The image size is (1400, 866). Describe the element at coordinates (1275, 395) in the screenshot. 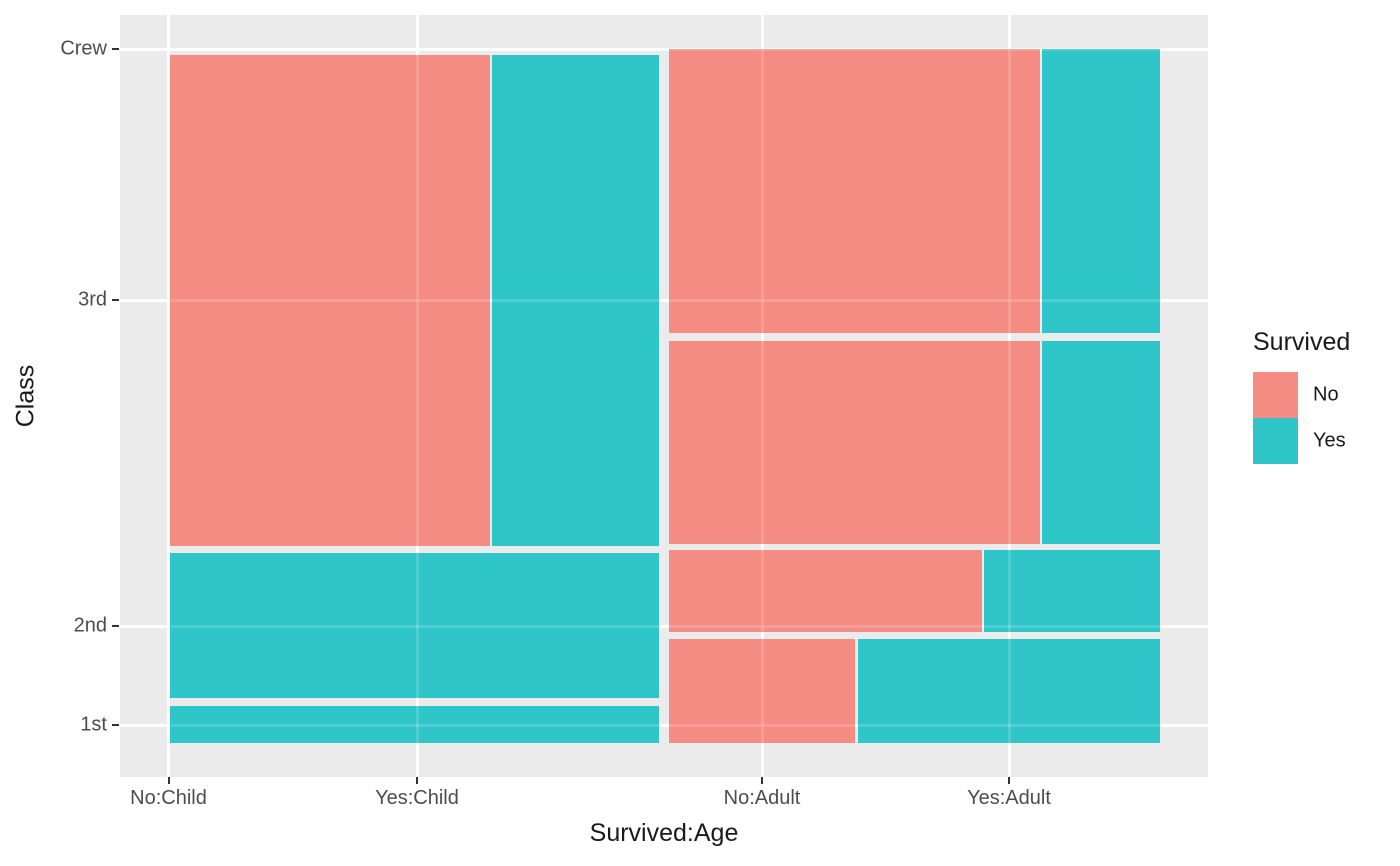

I see `legend-swatch-no` at that location.